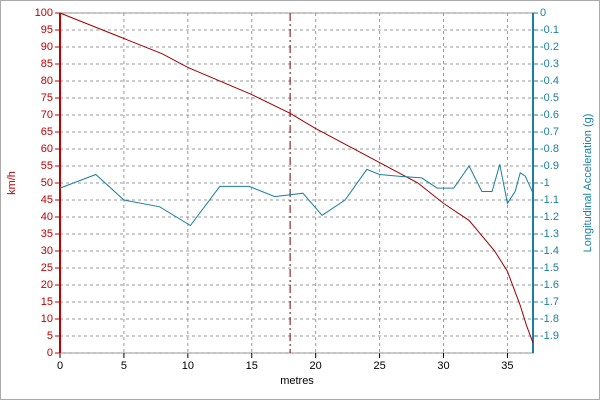 The width and height of the screenshot is (600, 400). I want to click on y-tick-label: 70, so click(47, 115).